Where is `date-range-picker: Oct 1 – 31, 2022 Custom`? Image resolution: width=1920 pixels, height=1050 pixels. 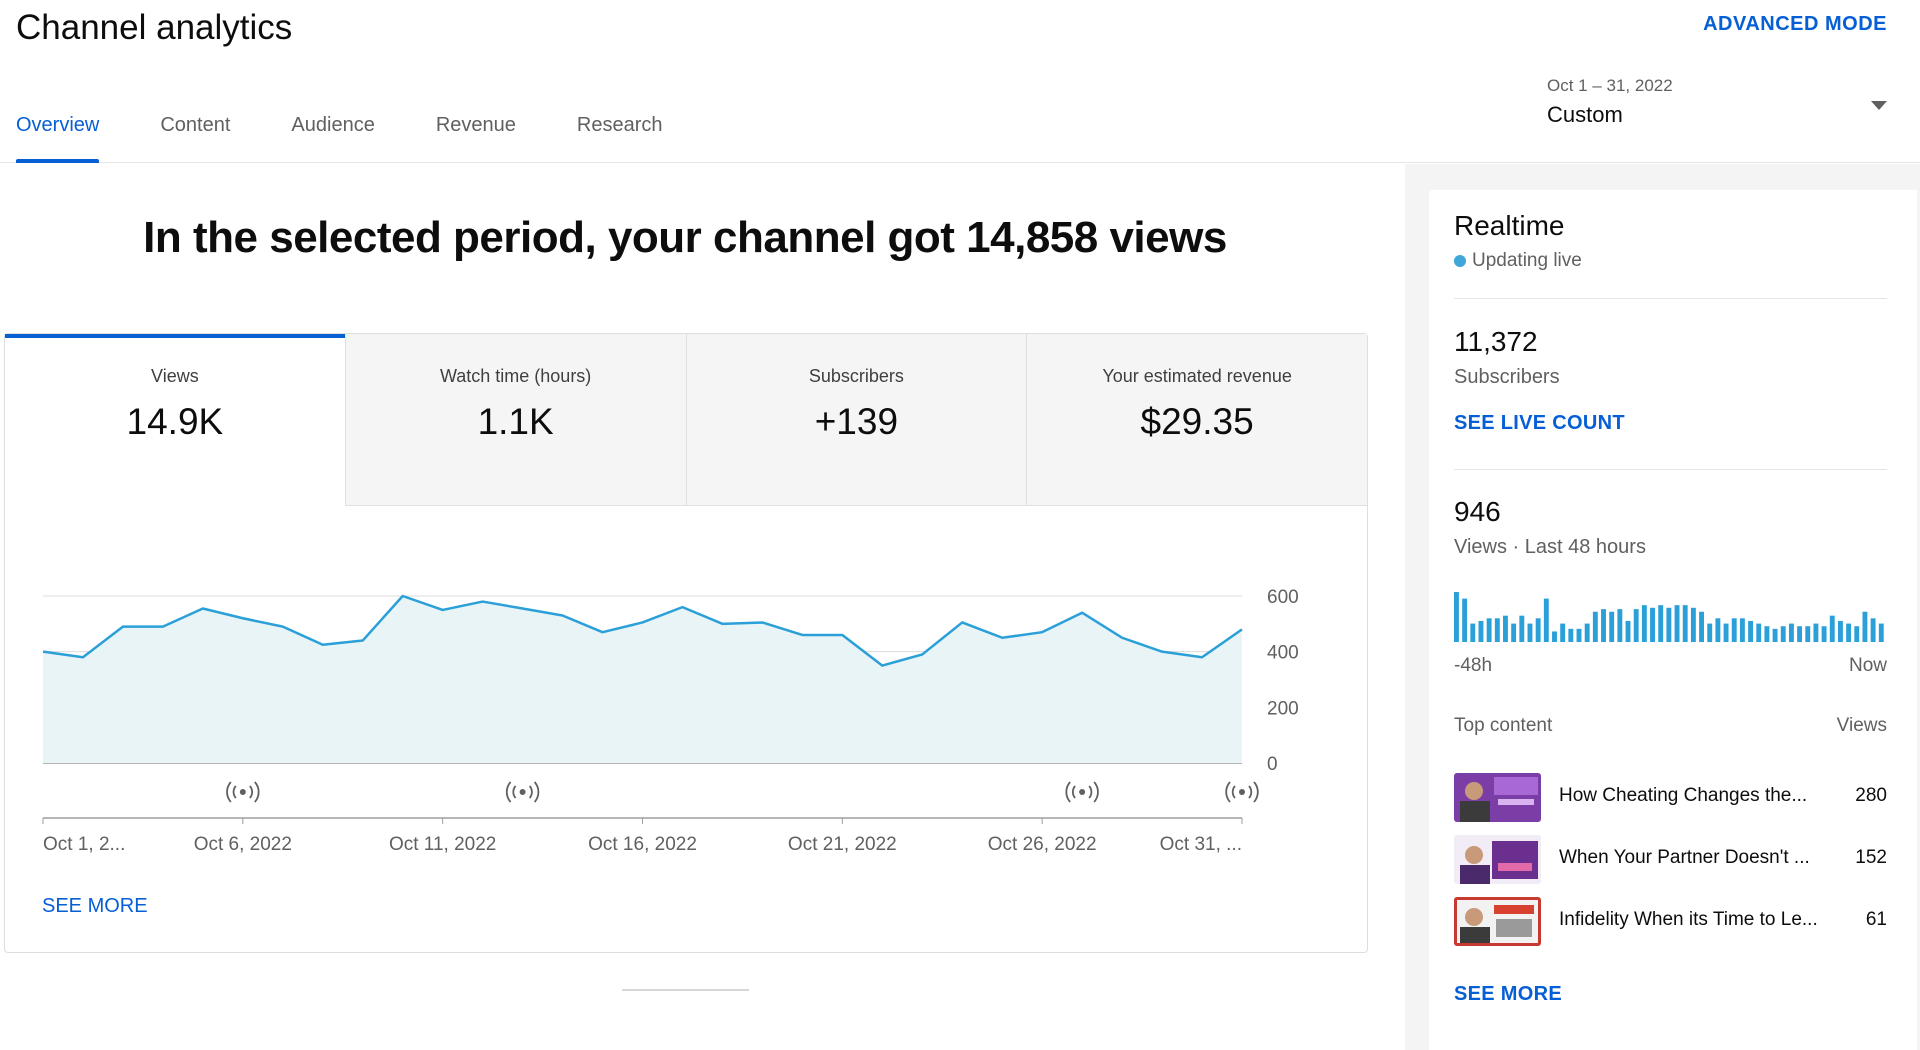 date-range-picker: Oct 1 – 31, 2022 Custom is located at coordinates (1718, 108).